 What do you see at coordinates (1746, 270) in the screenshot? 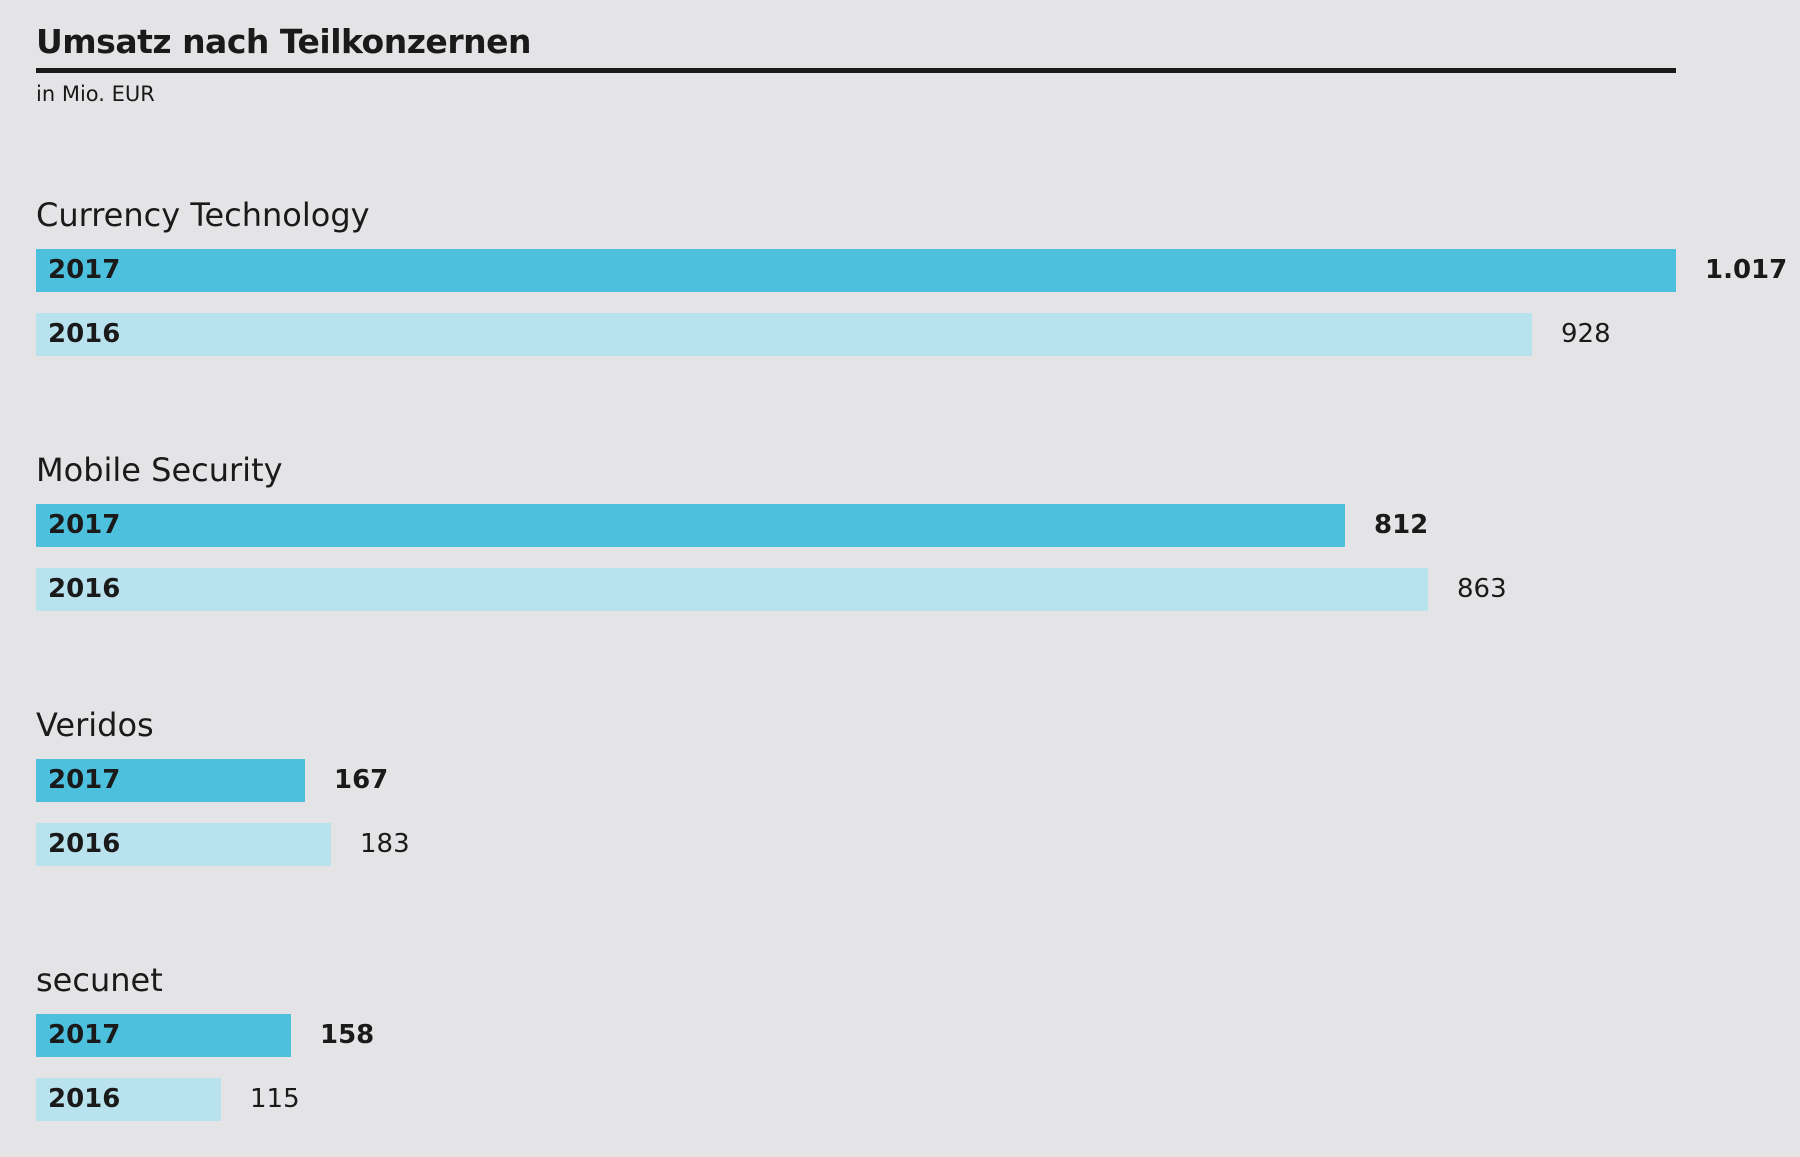
I see `value-label: 1.017` at bounding box center [1746, 270].